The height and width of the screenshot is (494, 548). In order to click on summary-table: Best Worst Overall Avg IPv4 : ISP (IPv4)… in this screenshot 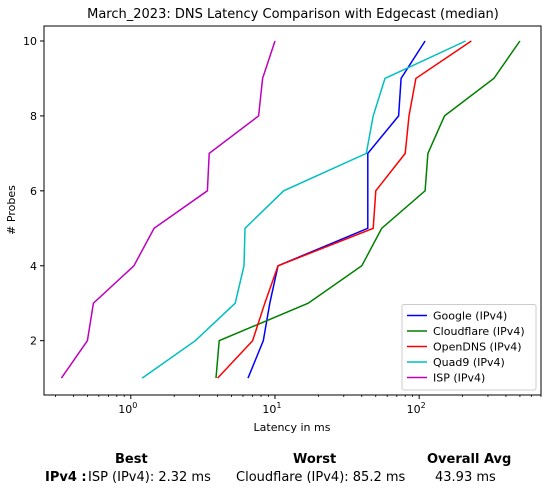, I will do `click(274, 471)`.